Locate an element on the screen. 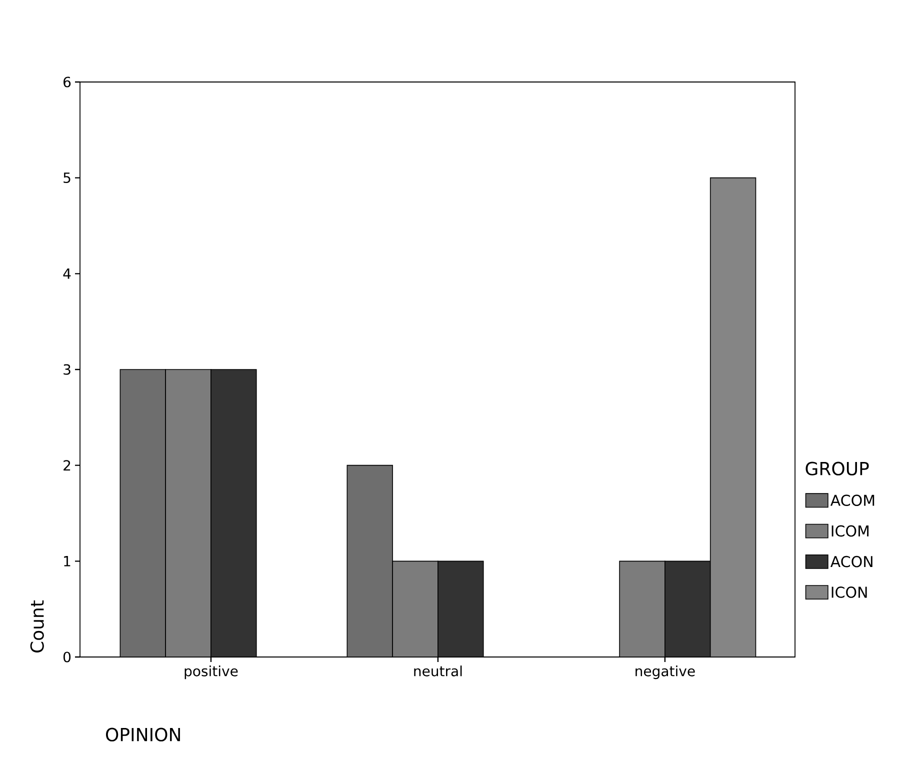 Image resolution: width=913 pixels, height=761 pixels. x-tick-label: negative is located at coordinates (665, 673).